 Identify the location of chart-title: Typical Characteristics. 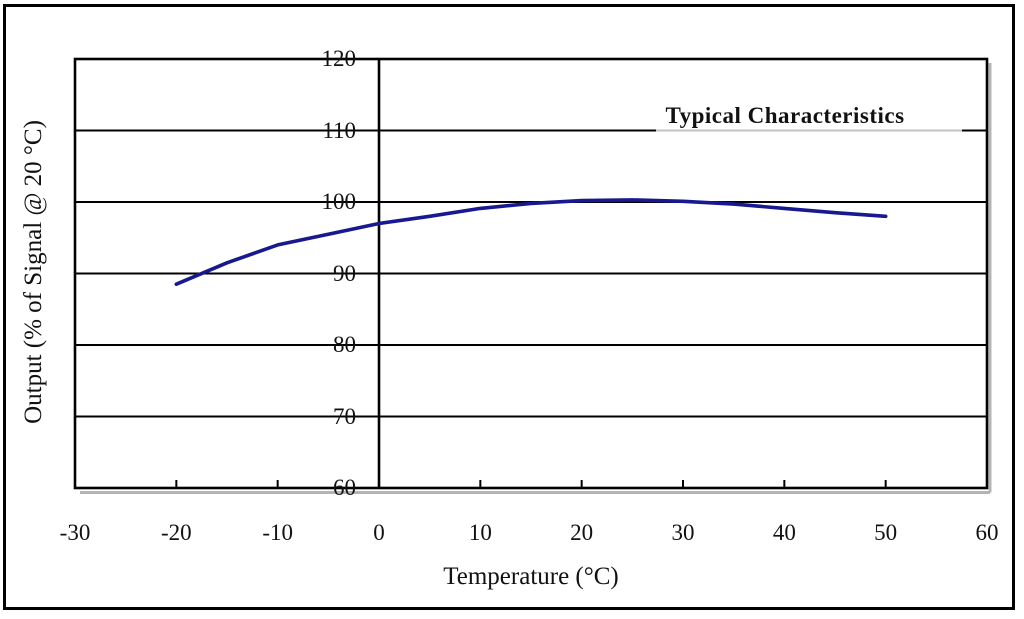
(785, 115).